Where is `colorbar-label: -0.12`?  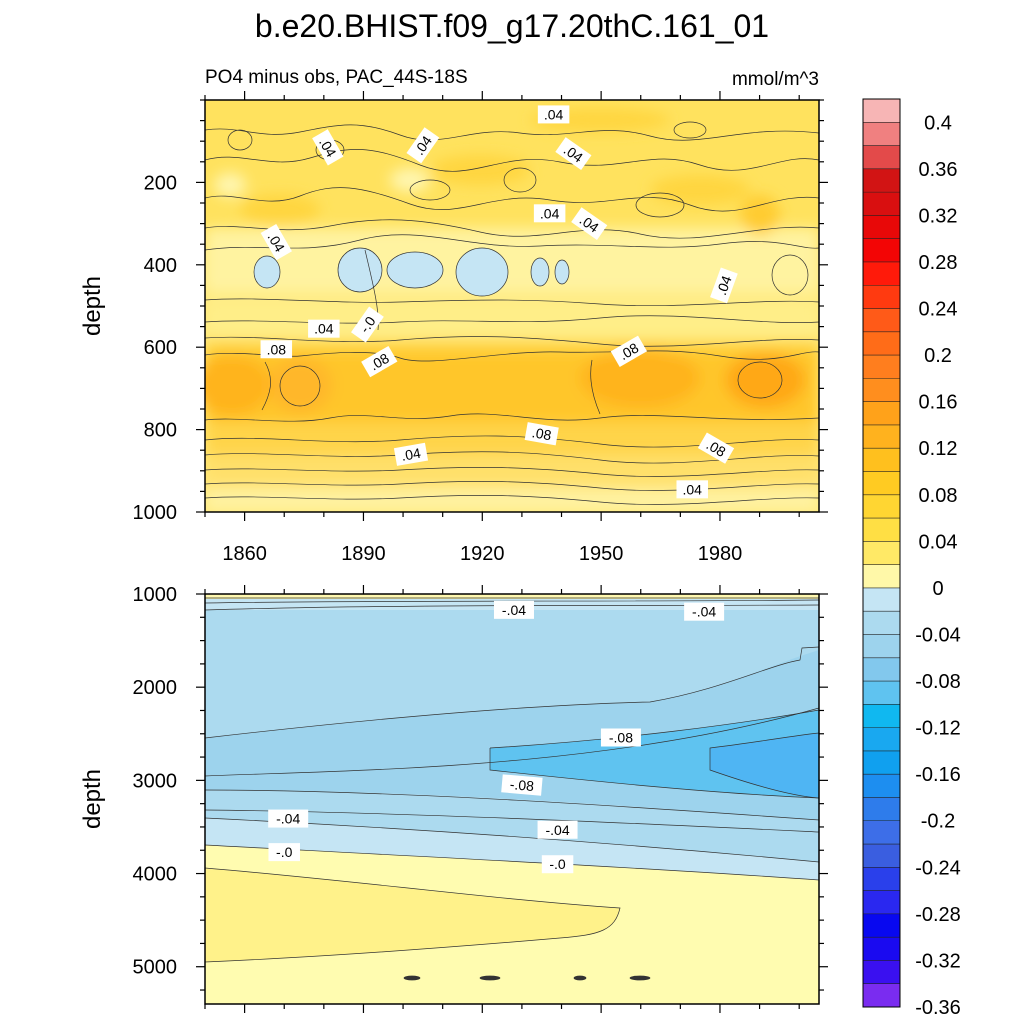 colorbar-label: -0.12 is located at coordinates (938, 729).